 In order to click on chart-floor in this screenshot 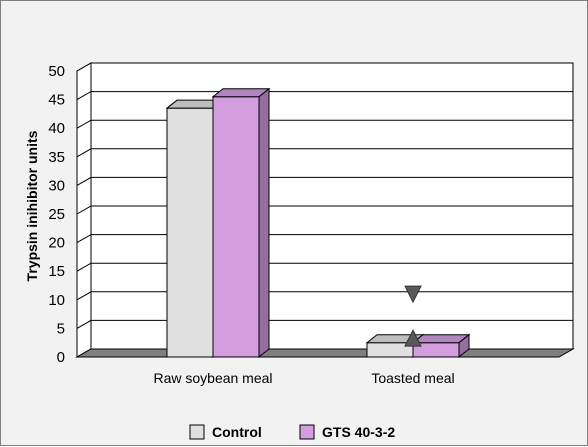, I will do `click(325, 353)`.